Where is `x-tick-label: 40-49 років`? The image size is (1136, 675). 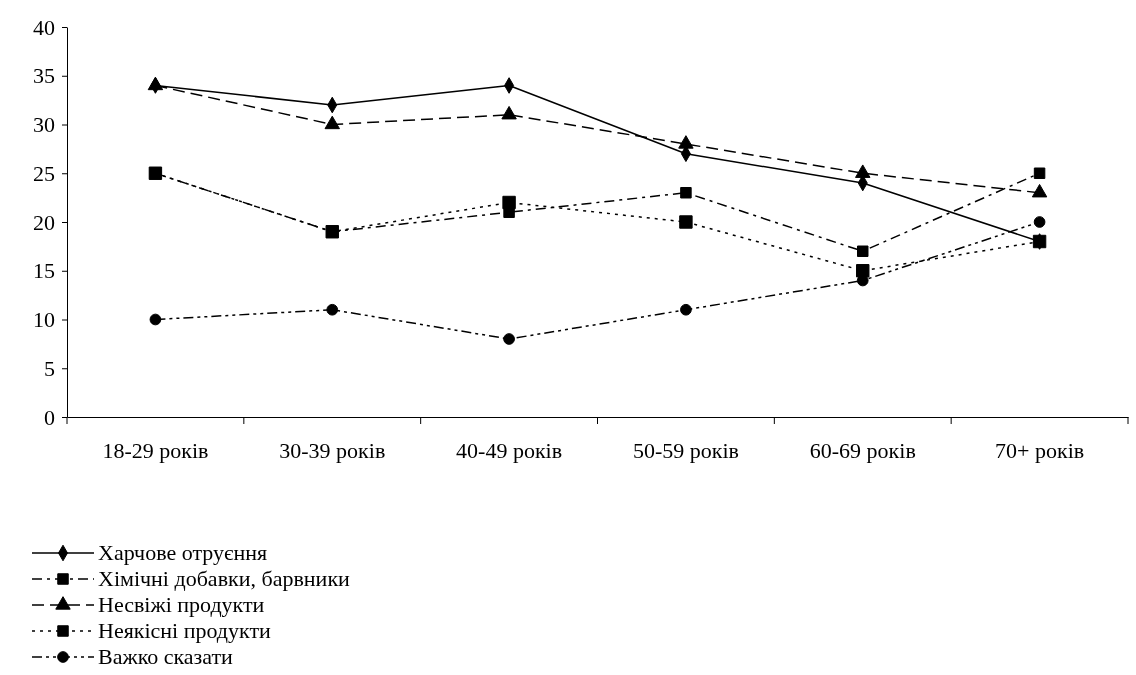 x-tick-label: 40-49 років is located at coordinates (509, 450).